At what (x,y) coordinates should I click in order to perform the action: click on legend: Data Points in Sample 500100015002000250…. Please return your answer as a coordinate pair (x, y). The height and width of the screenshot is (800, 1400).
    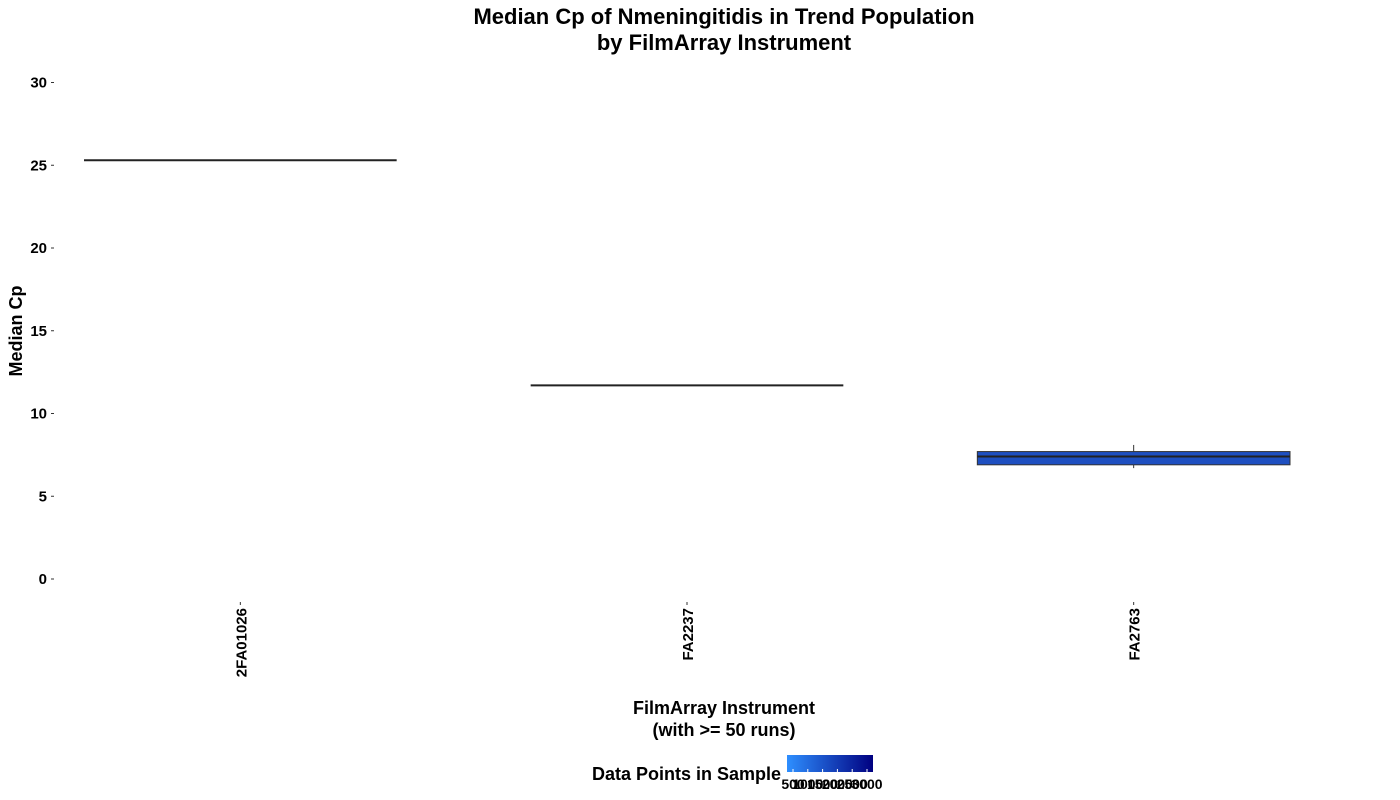
    Looking at the image, I should click on (737, 773).